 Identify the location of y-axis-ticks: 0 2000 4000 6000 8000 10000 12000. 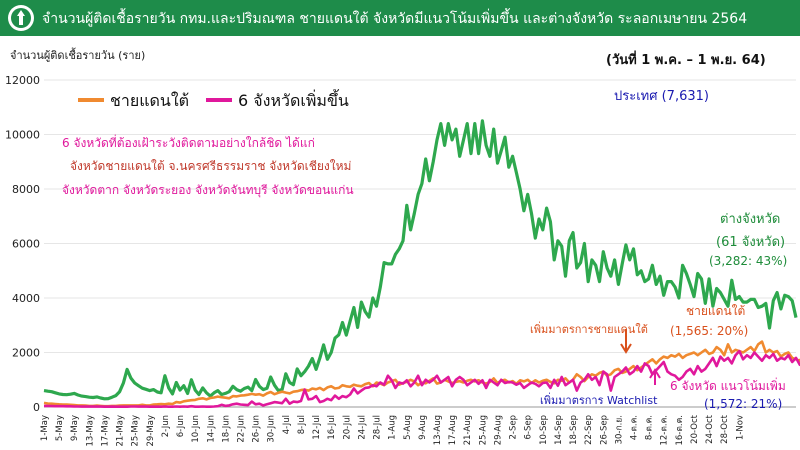
(22, 244).